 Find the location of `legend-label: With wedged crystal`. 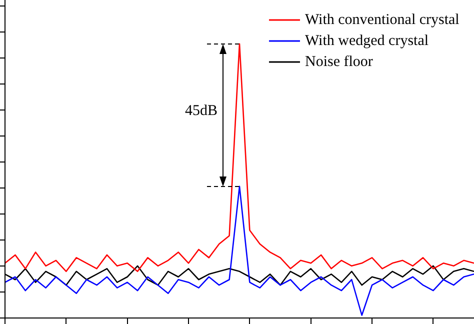

legend-label: With wedged crystal is located at coordinates (367, 40).